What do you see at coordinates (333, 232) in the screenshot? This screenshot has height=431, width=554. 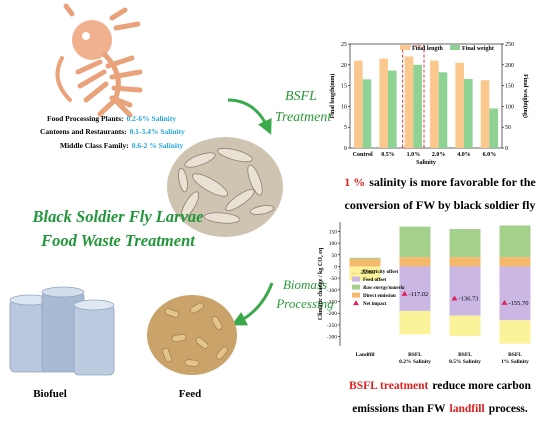 I see `y-tick-label: 150` at bounding box center [333, 232].